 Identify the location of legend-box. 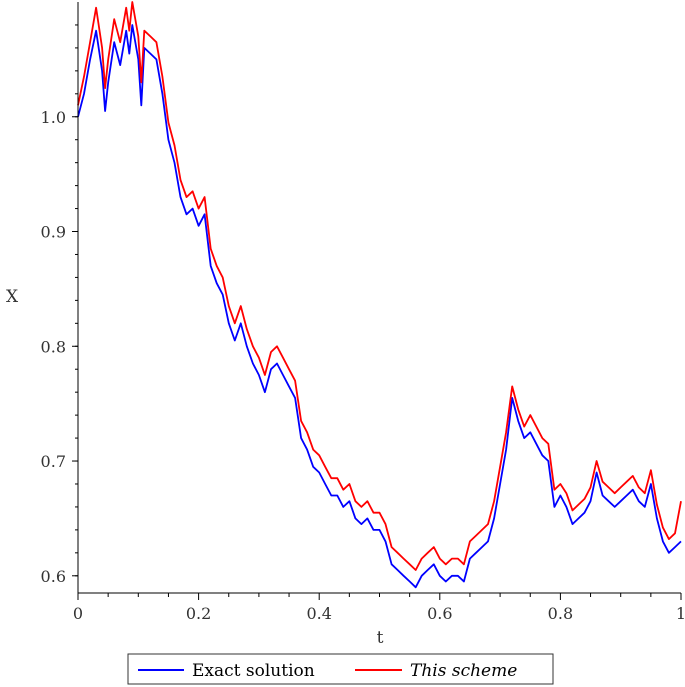
(340, 669).